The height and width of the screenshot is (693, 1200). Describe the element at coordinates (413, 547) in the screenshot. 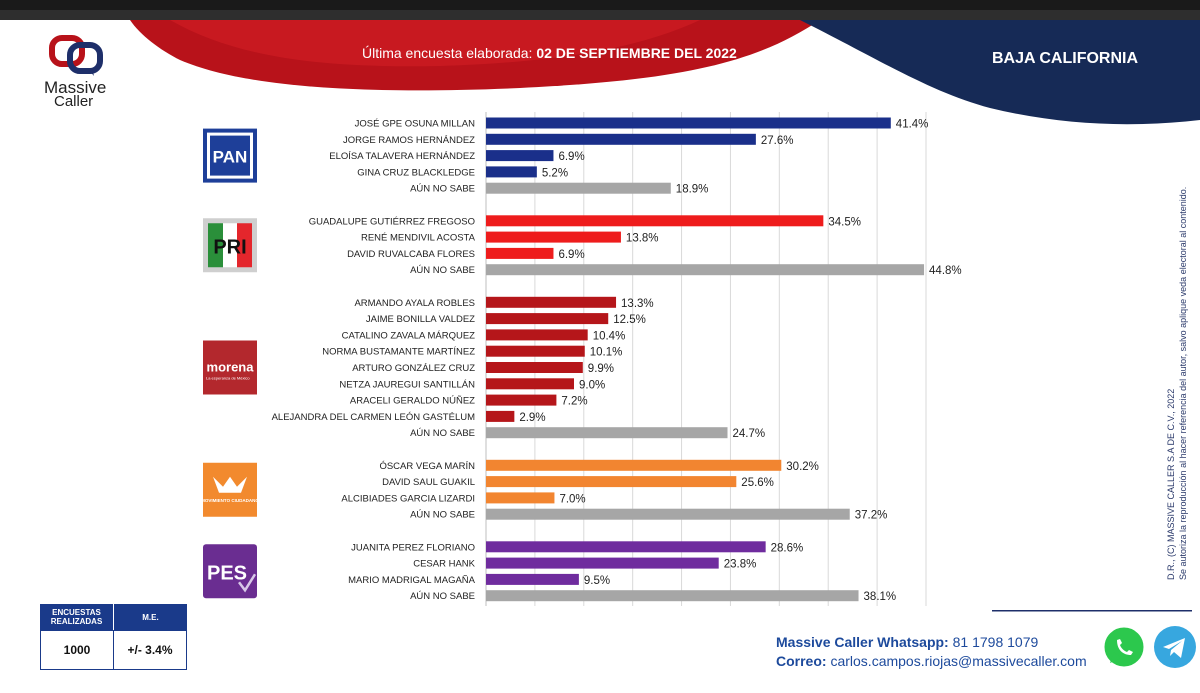

I see `candidate-label: JUANITA PEREZ FLORIANO` at that location.